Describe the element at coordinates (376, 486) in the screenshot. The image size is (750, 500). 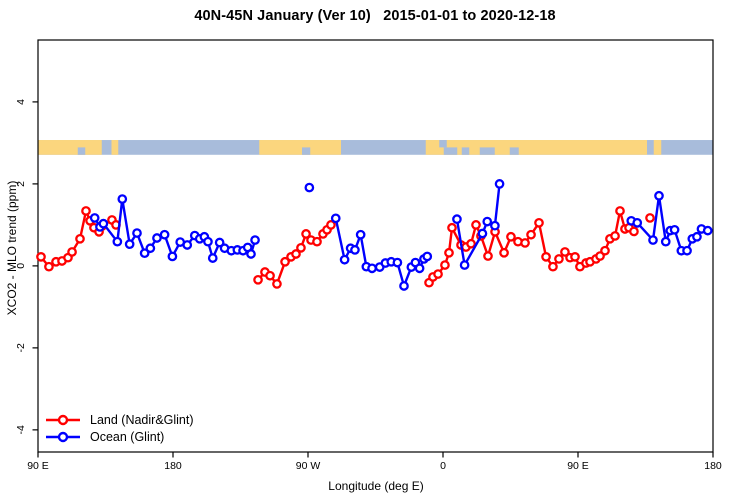
I see `x-axis-label: Longitude (deg E)` at that location.